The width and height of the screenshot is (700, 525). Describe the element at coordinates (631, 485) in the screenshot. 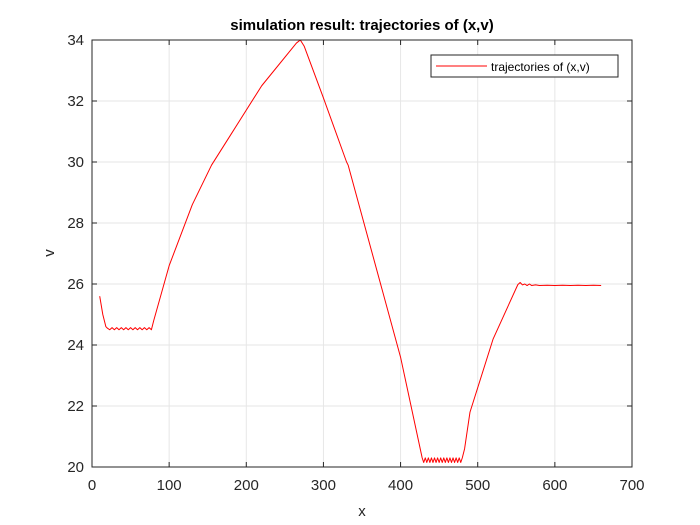

I see `x-tick-label: 700` at that location.